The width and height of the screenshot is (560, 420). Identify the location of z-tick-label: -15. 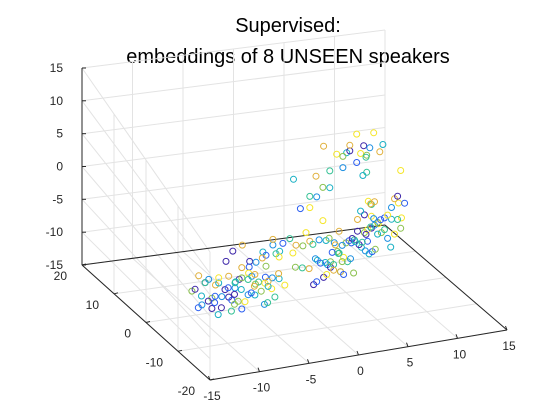
(55, 265).